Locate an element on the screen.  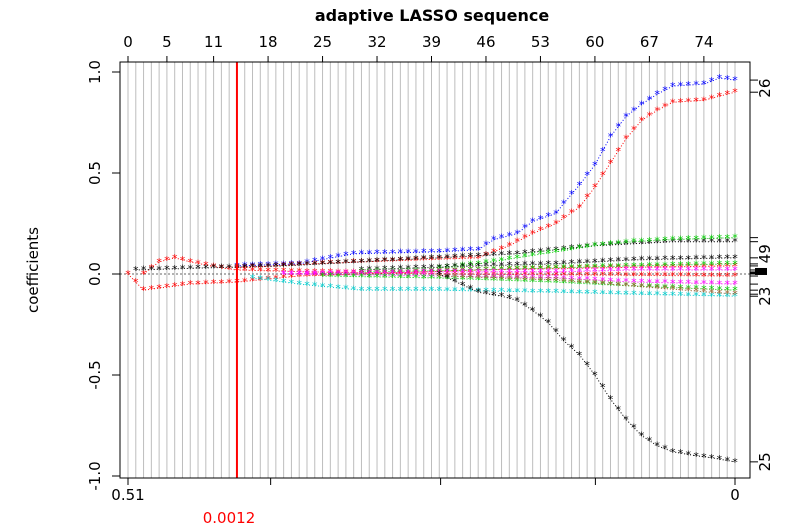
top-tick-label: 0 is located at coordinates (128, 42).